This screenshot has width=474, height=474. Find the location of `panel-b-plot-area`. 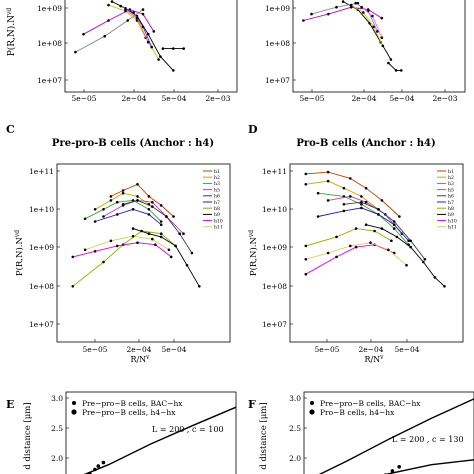

panel-b-plot-area is located at coordinates (352, 36).